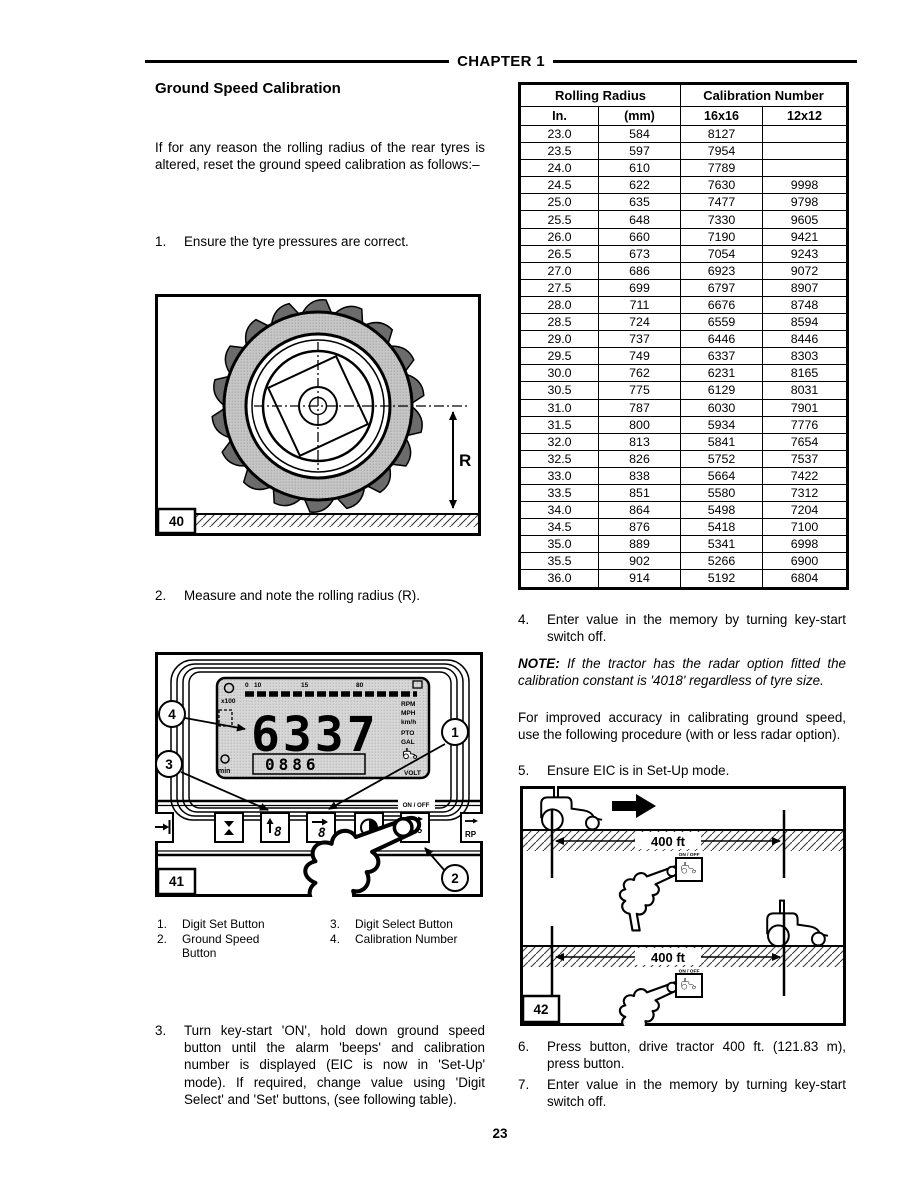 The width and height of the screenshot is (918, 1188). What do you see at coordinates (360, 685) in the screenshot?
I see `scale-tick-80: 80` at bounding box center [360, 685].